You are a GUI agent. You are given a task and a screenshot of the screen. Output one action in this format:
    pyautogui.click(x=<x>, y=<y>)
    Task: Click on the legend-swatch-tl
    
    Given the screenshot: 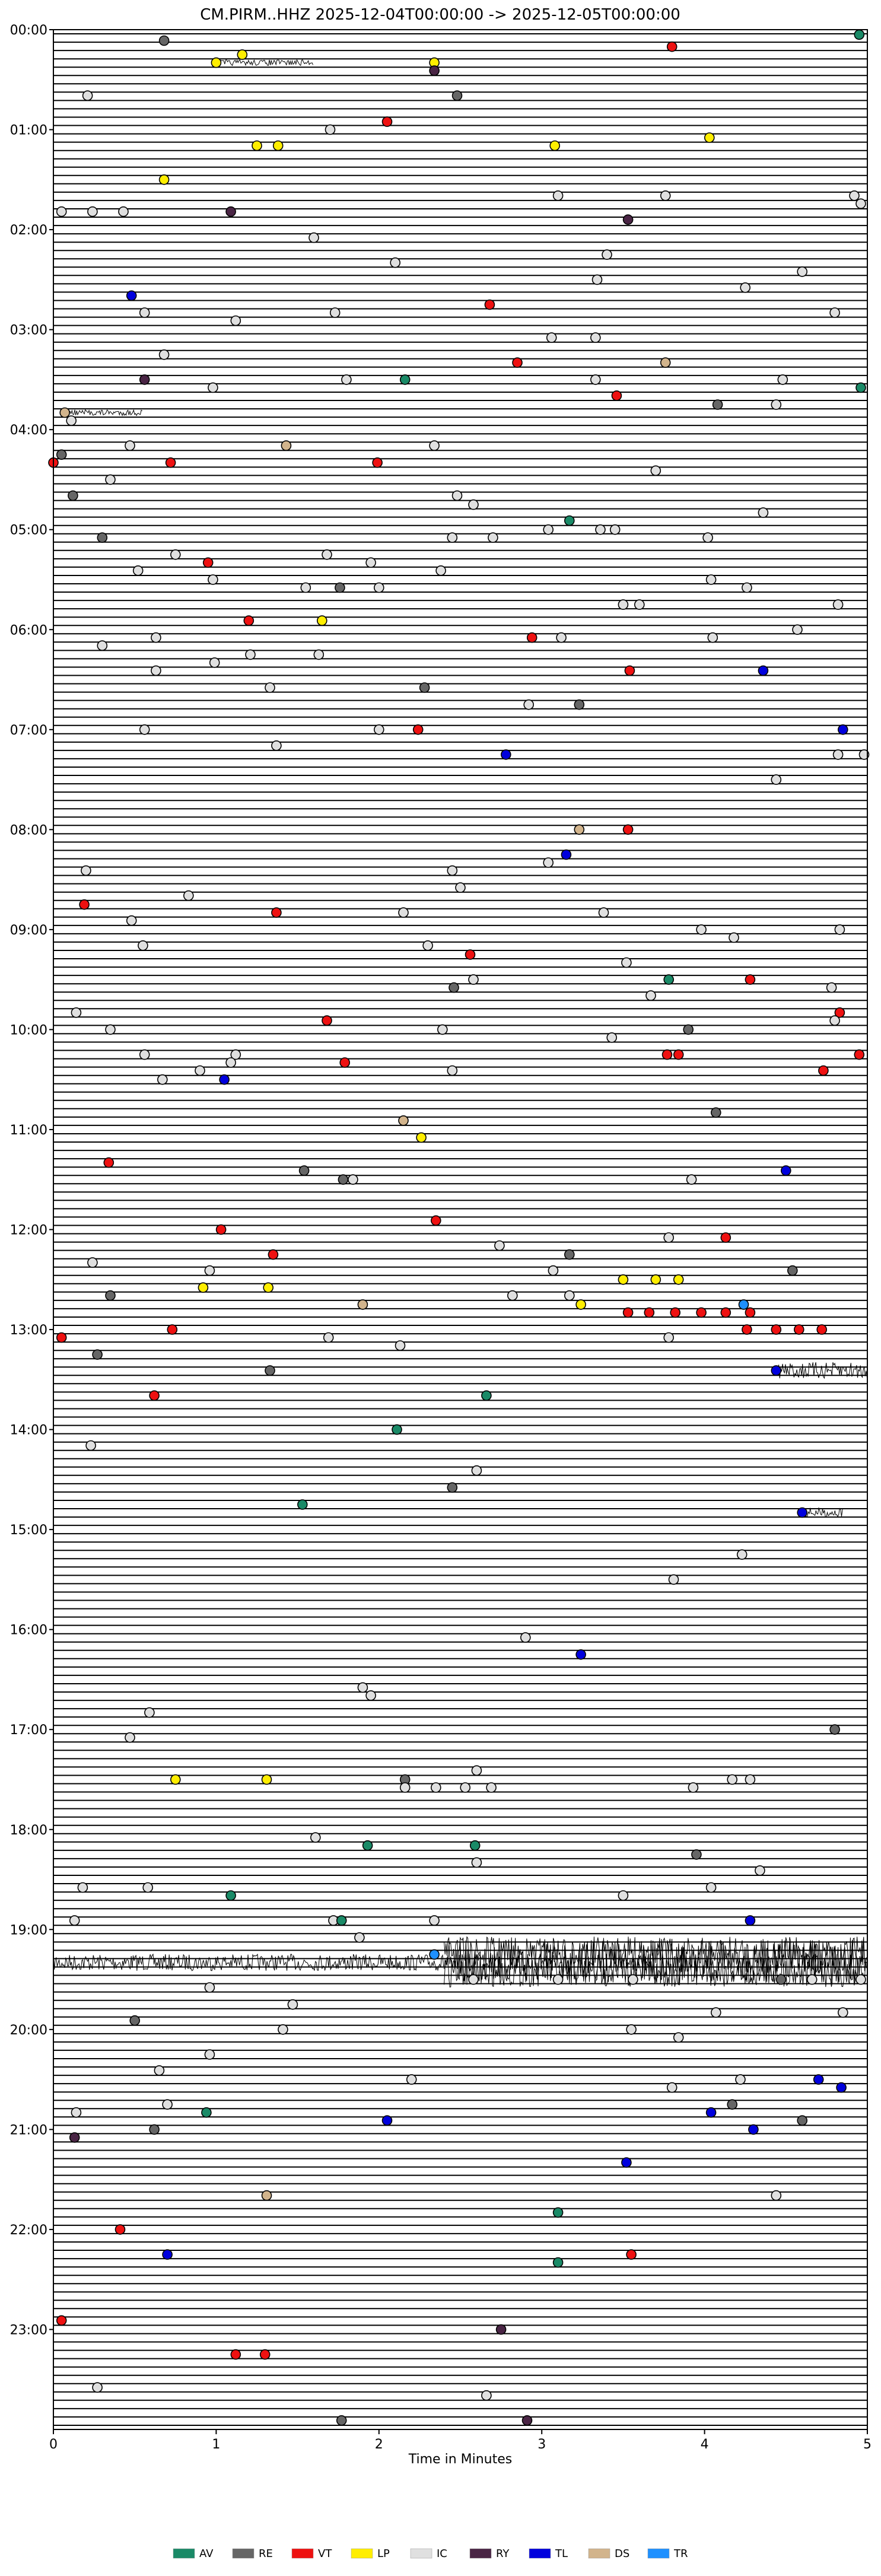 What is the action you would take?
    pyautogui.click(x=540, y=2553)
    